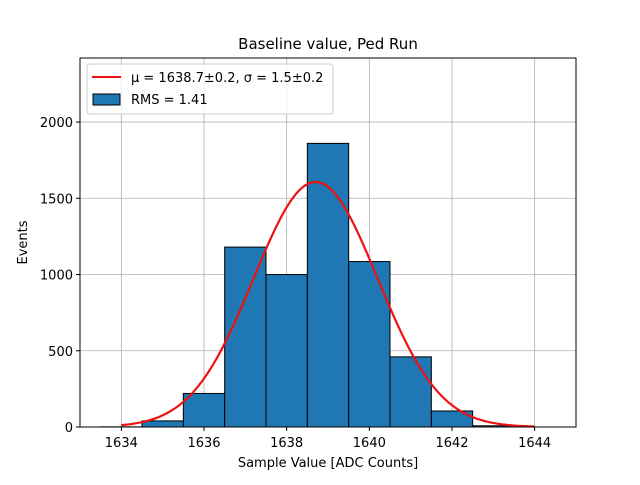 This screenshot has height=485, width=640. Describe the element at coordinates (210, 89) in the screenshot. I see `legend: μ = 1638.7±0.2, σ = 1.5±0.2 RMS = 1.41` at that location.